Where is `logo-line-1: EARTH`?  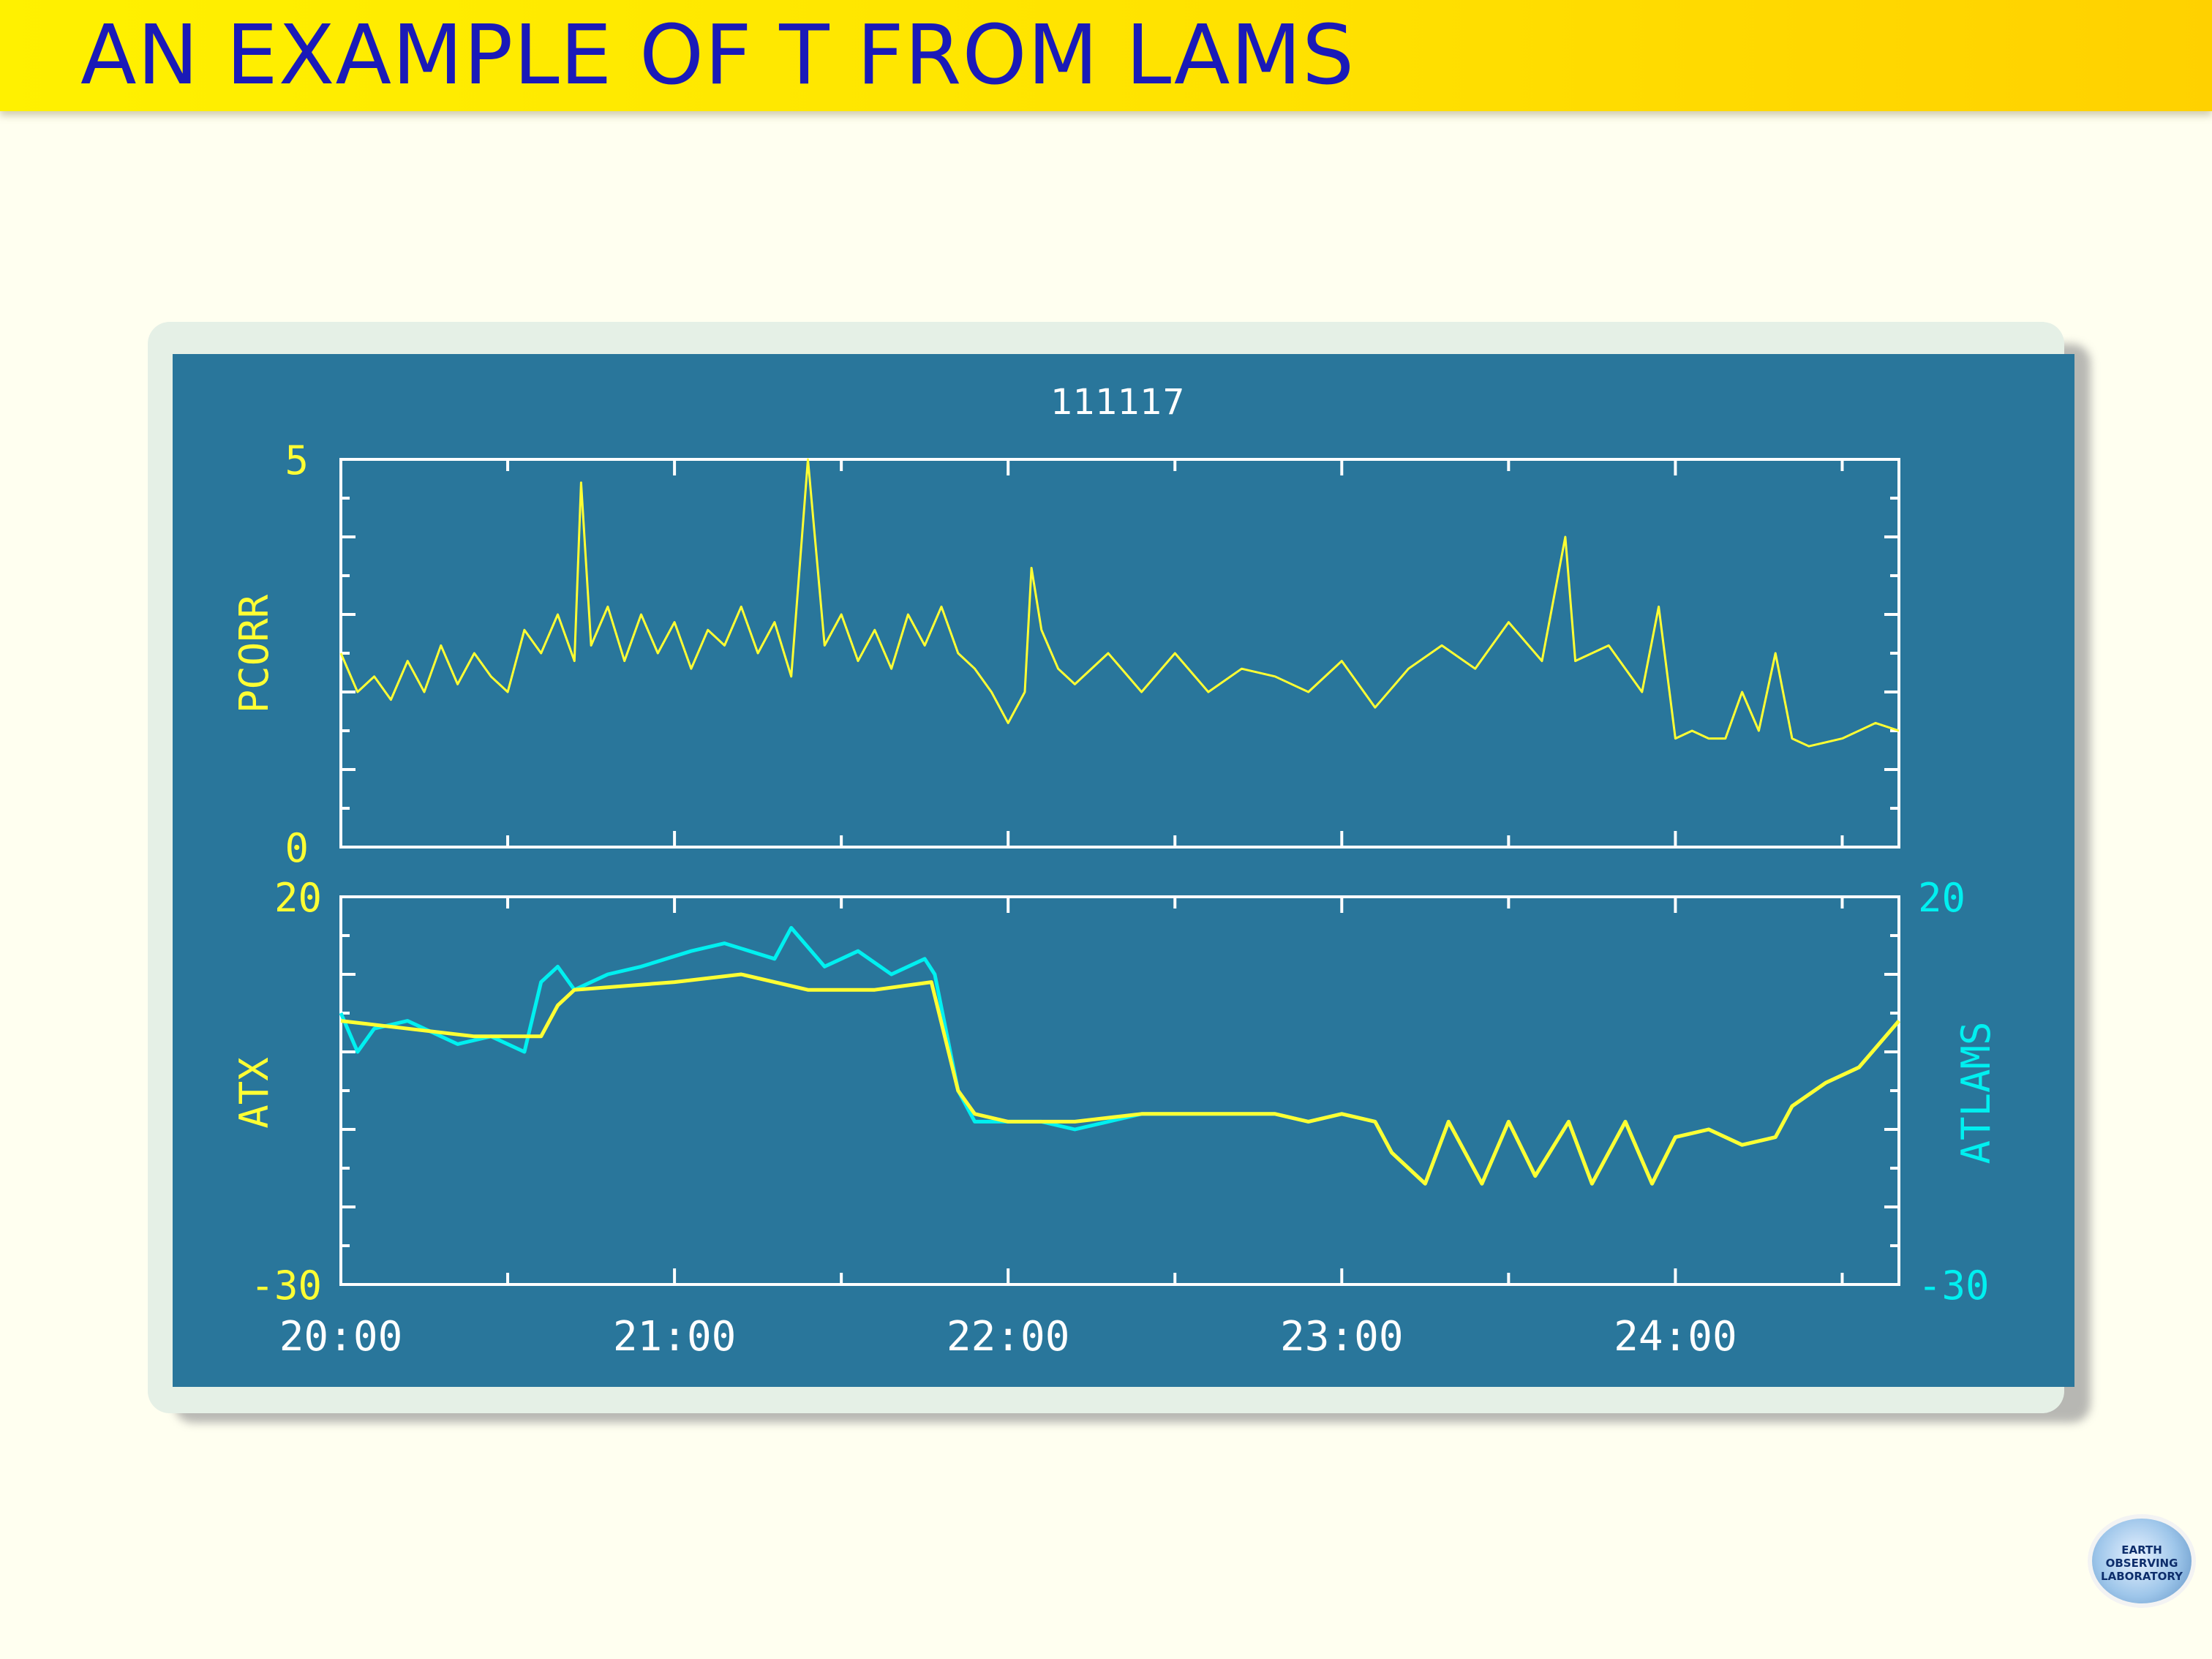
logo-line-1: EARTH is located at coordinates (2141, 1550).